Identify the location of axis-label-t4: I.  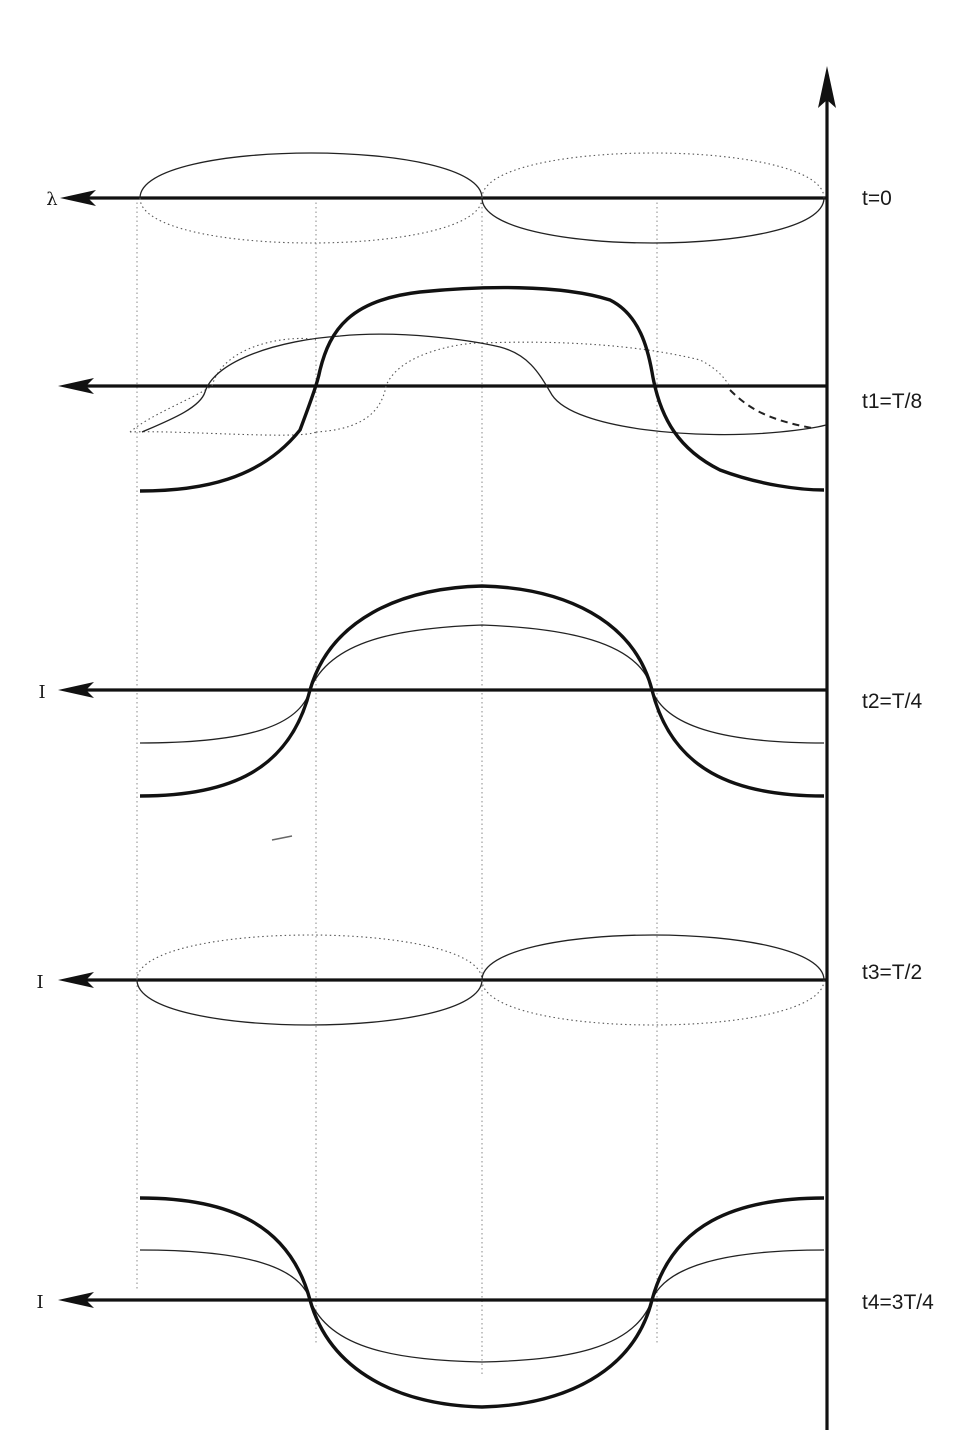
(39, 1302).